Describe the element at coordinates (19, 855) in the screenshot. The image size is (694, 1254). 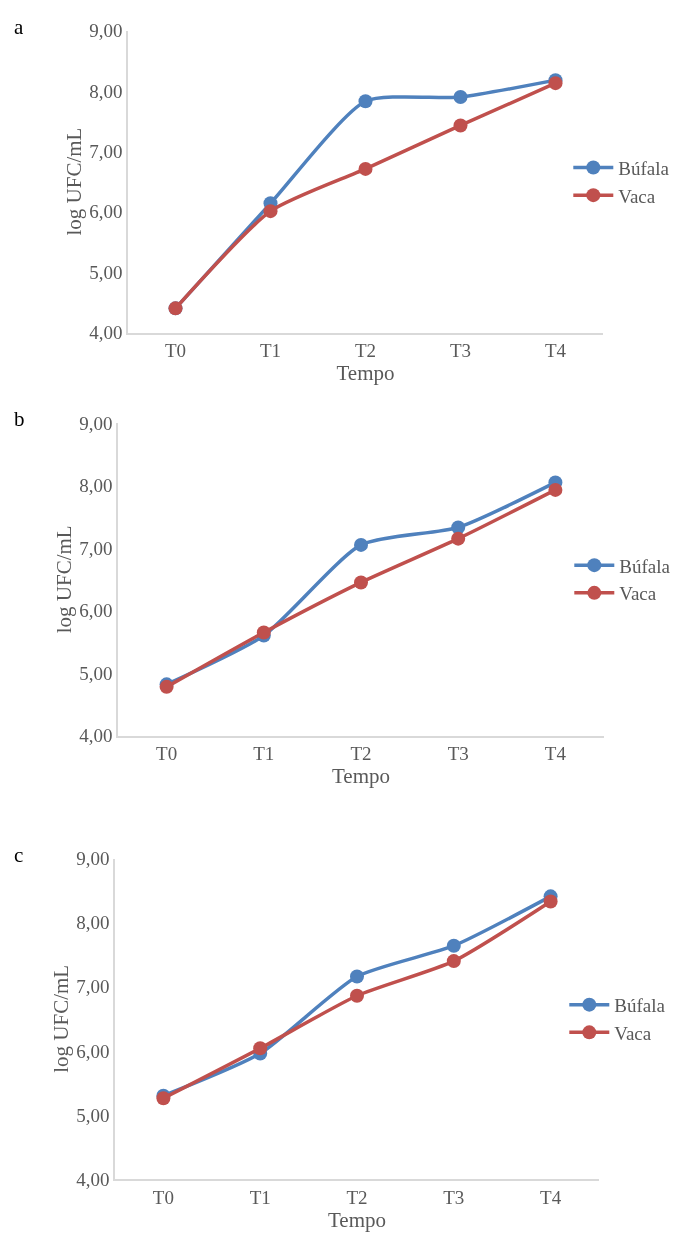
I see `chart-title: c` at that location.